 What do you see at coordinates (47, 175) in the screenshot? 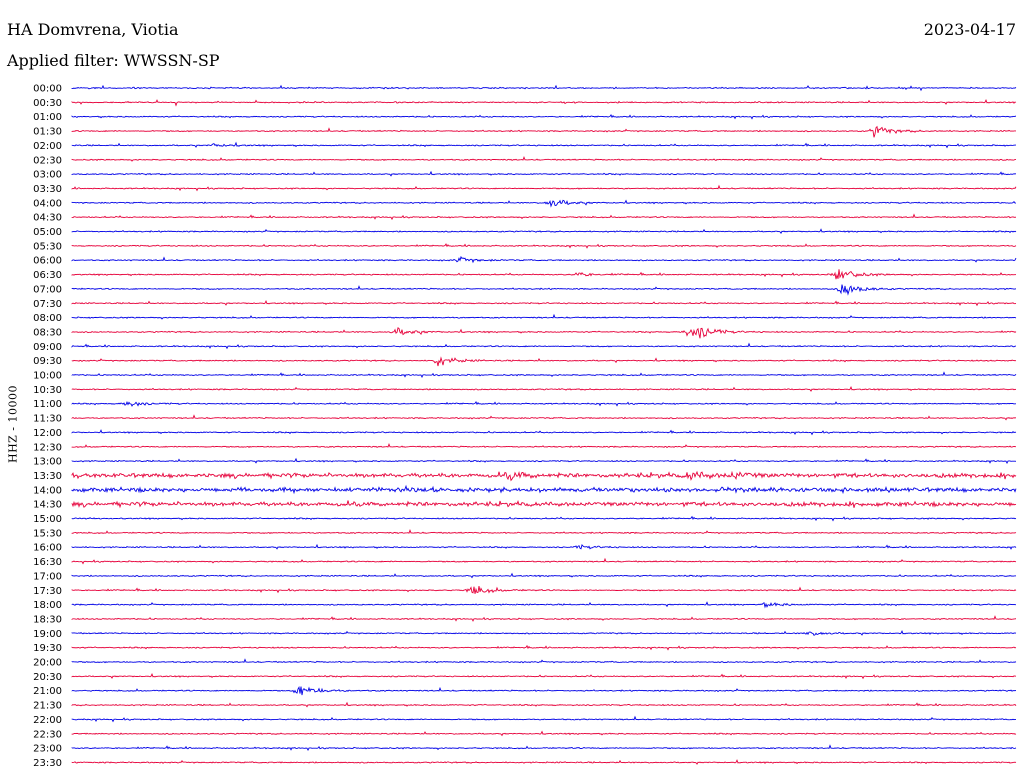
I see `row-time-label: 03:00` at bounding box center [47, 175].